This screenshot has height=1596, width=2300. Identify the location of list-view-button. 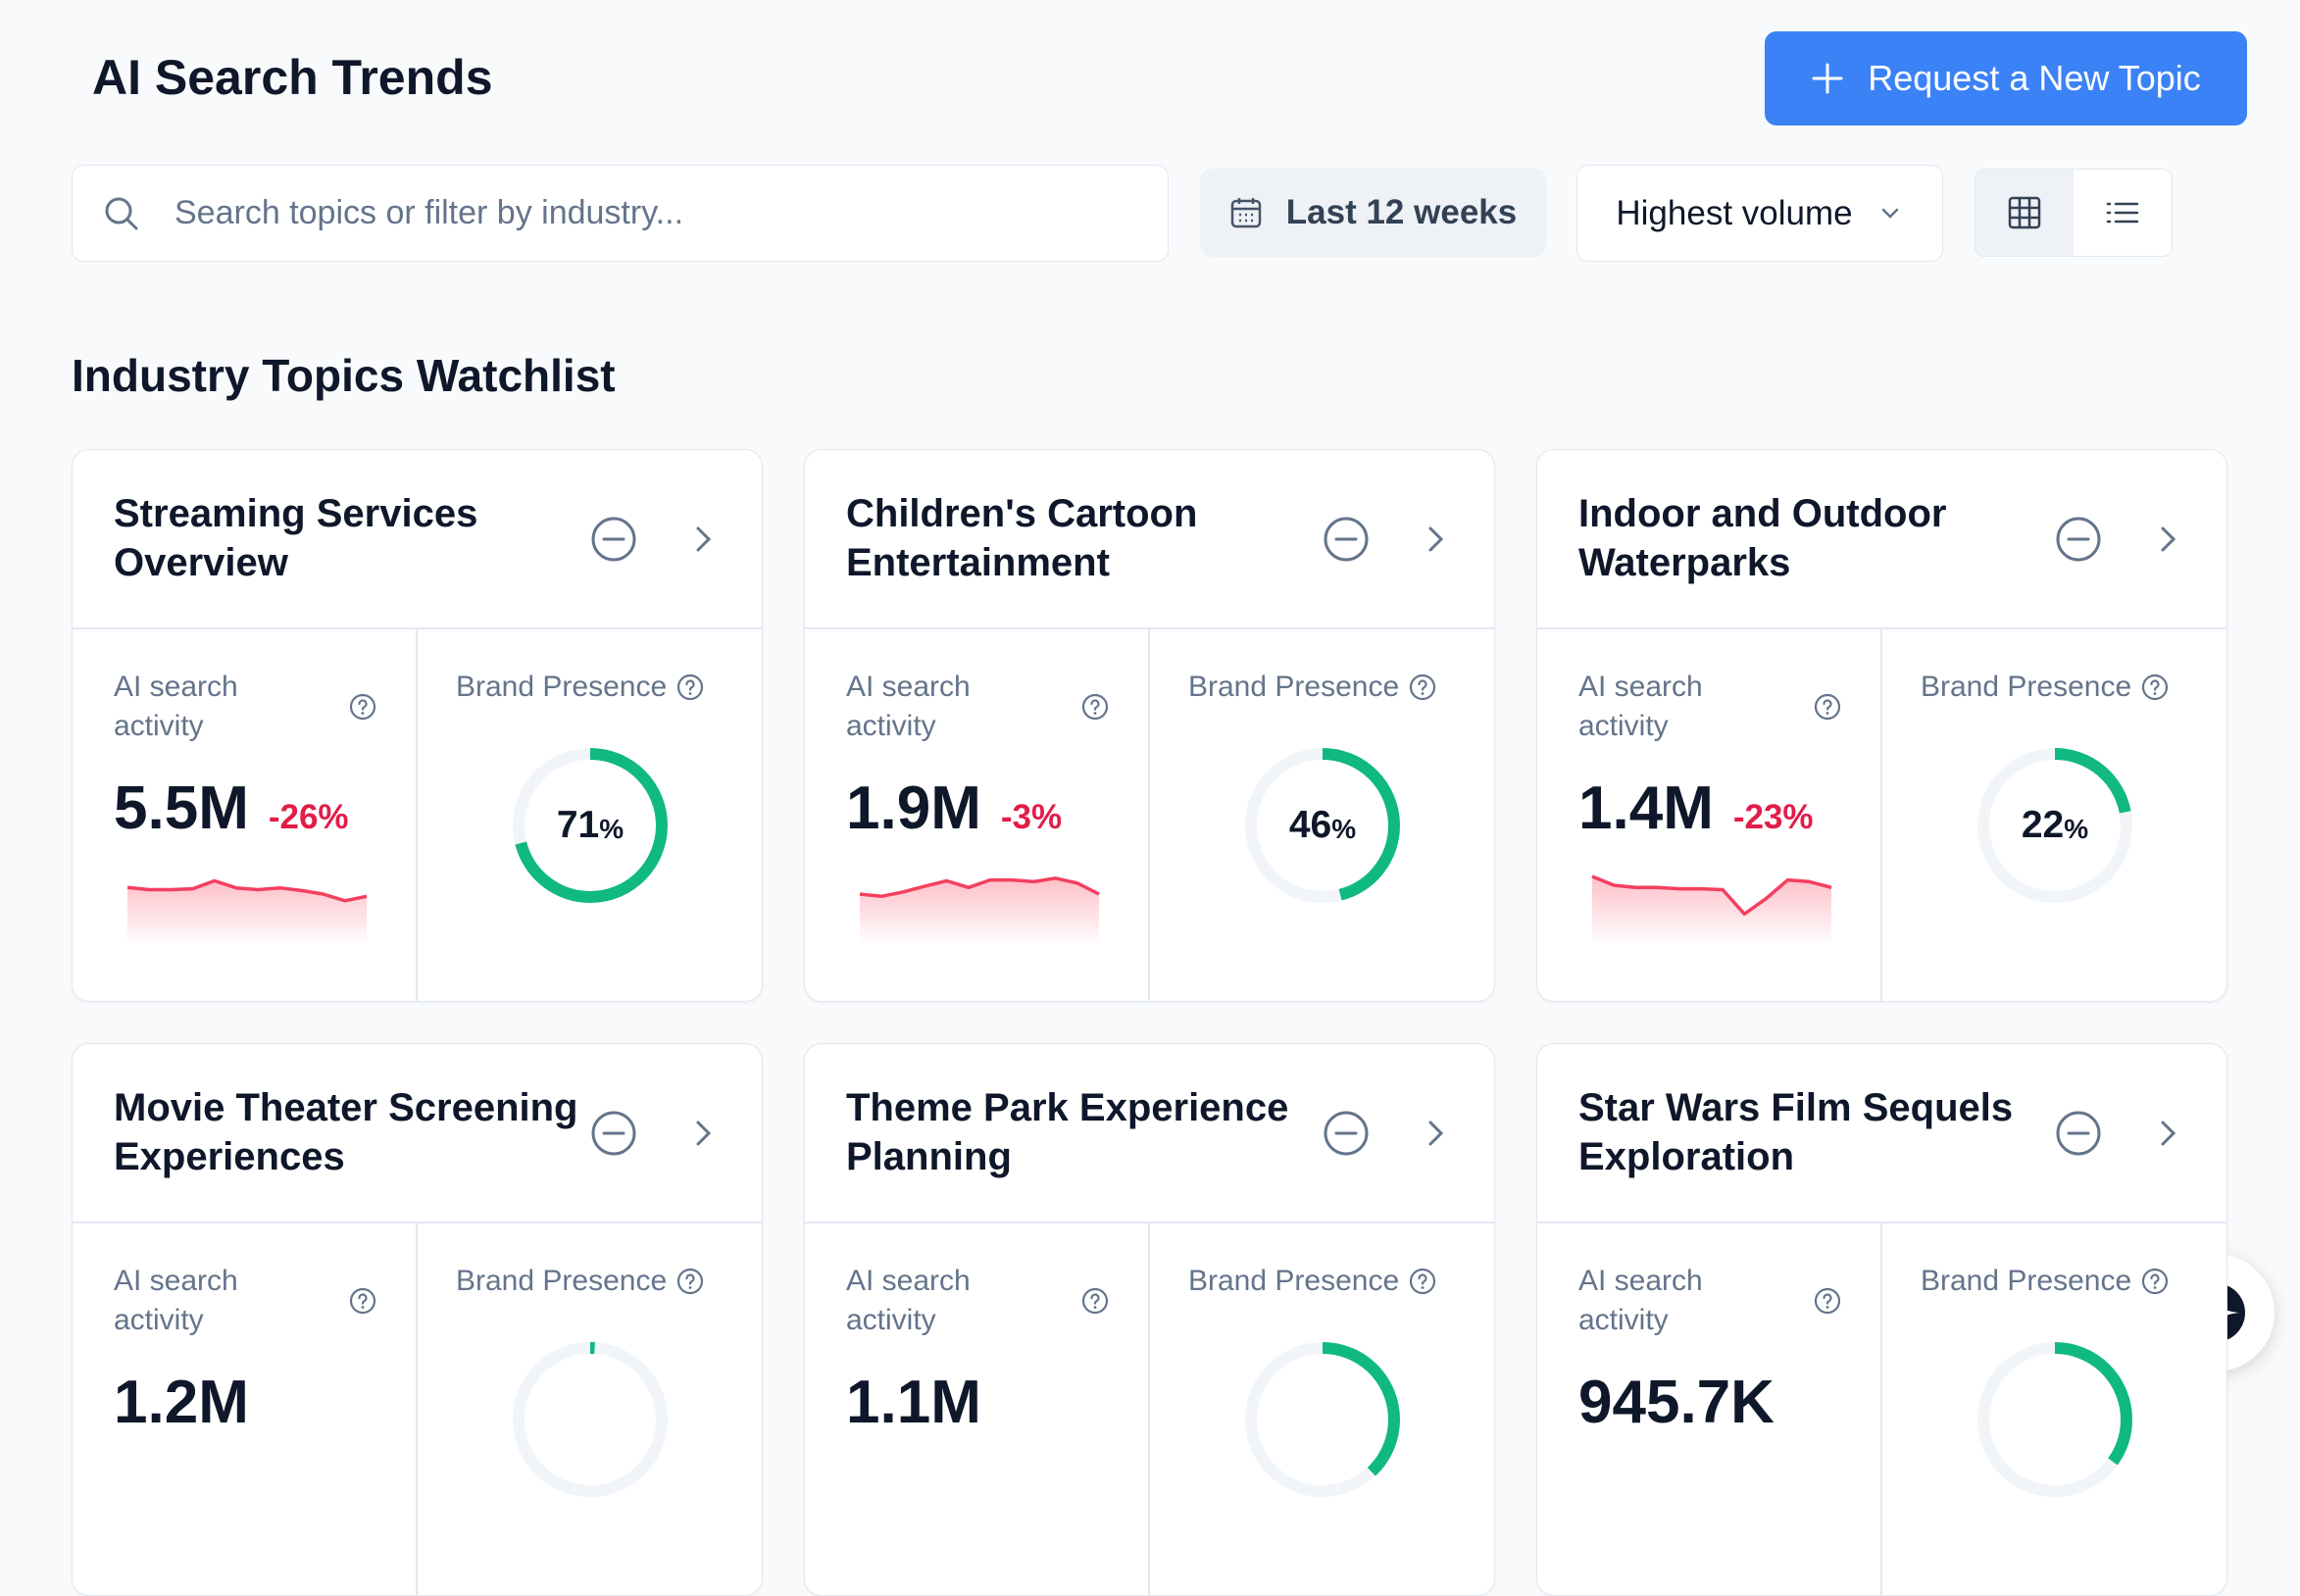
(2123, 213).